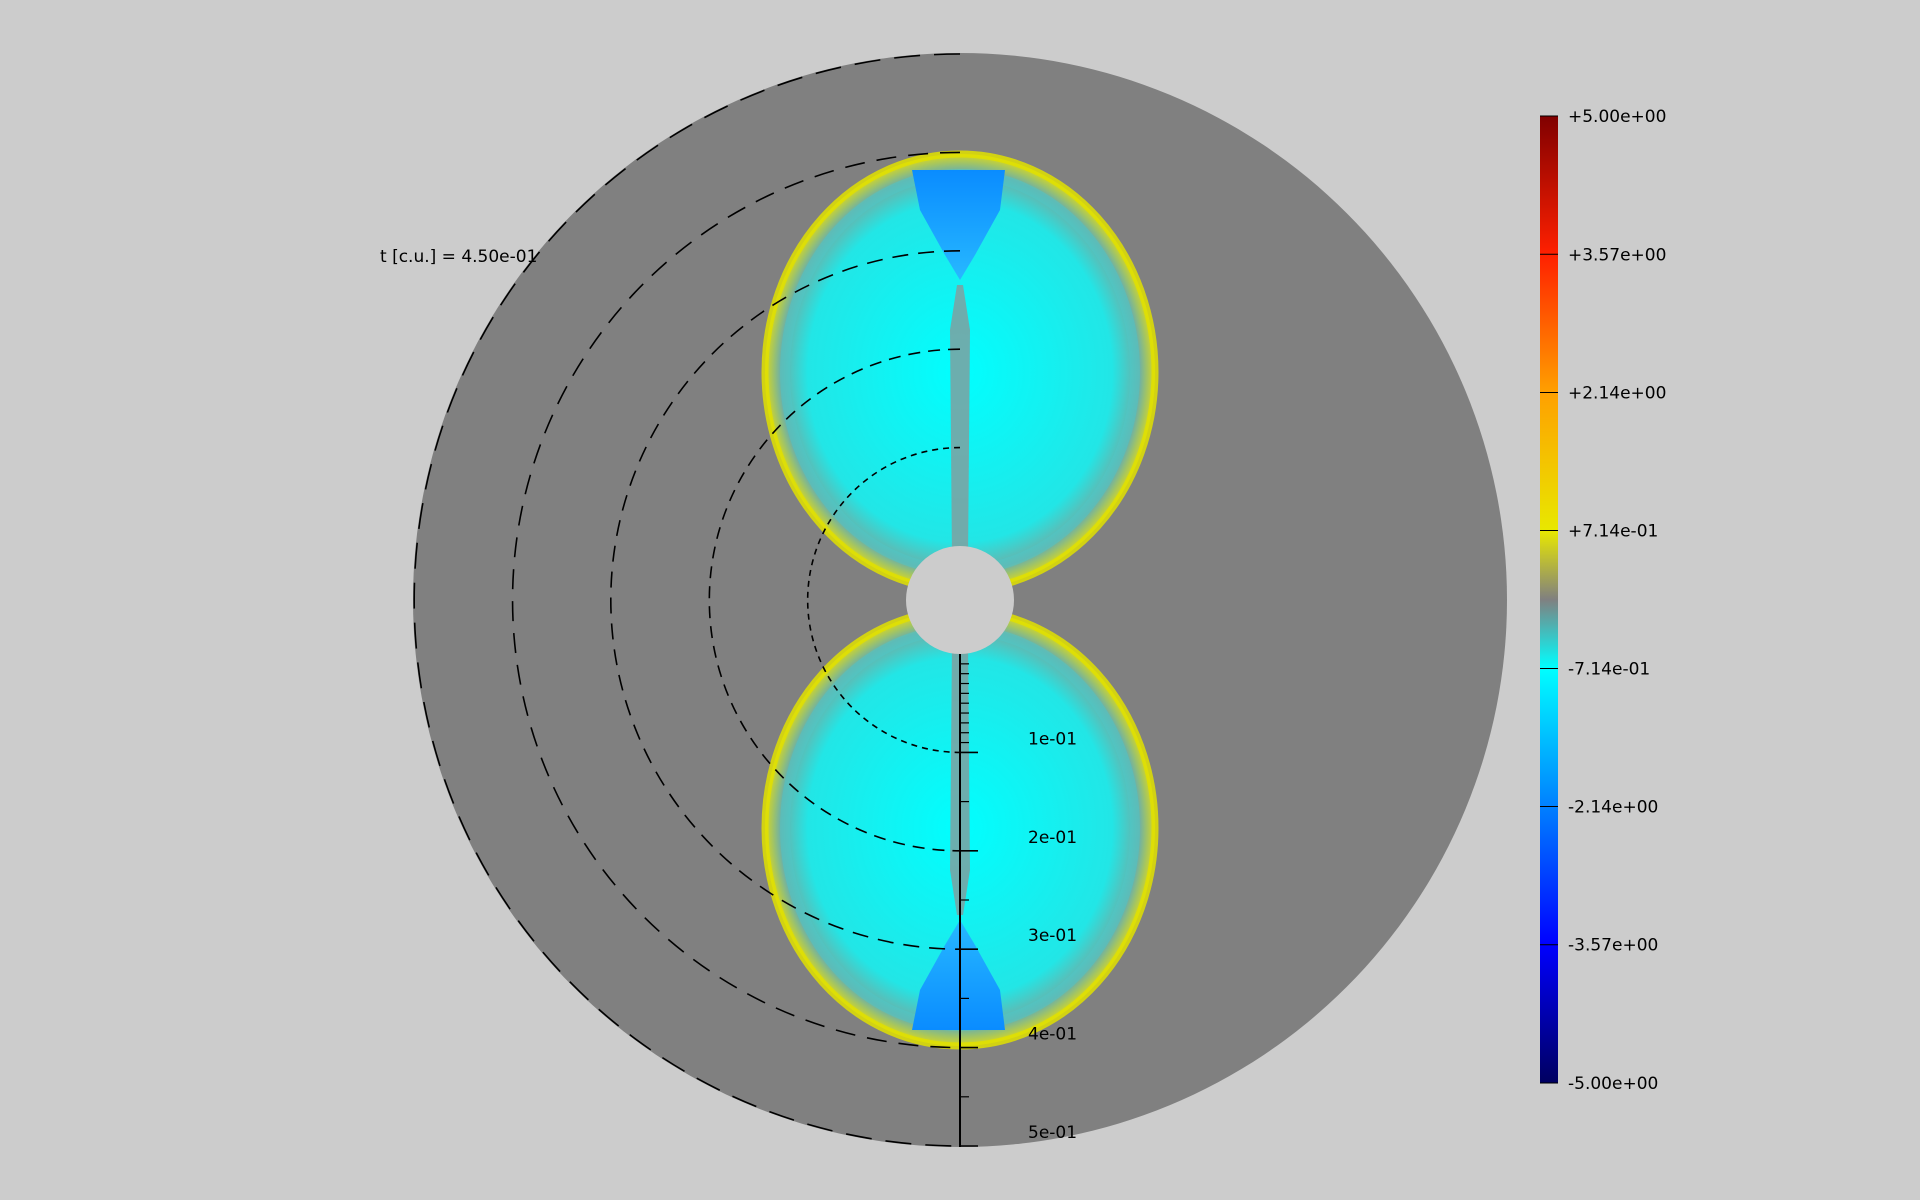 The width and height of the screenshot is (1920, 1200). Describe the element at coordinates (1052, 739) in the screenshot. I see `axis-tick-label: 1e-01` at that location.